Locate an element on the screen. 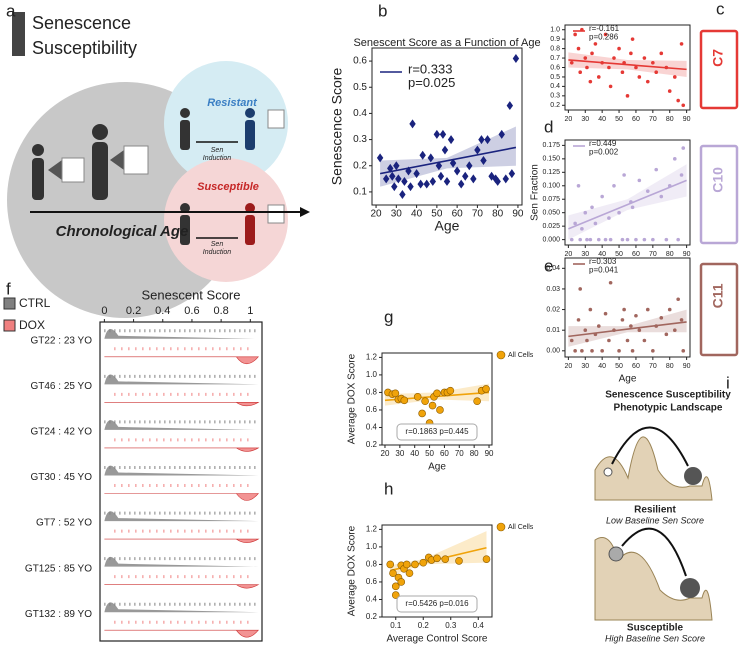 The width and height of the screenshot is (750, 649). silhouette is located at coordinates (250, 135).